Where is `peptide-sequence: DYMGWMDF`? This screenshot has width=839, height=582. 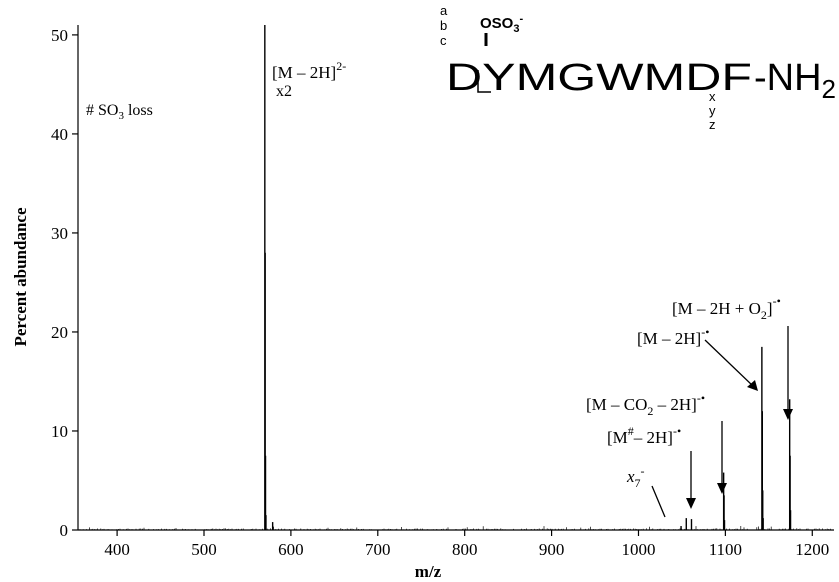 peptide-sequence: DYMGWMDF is located at coordinates (599, 78).